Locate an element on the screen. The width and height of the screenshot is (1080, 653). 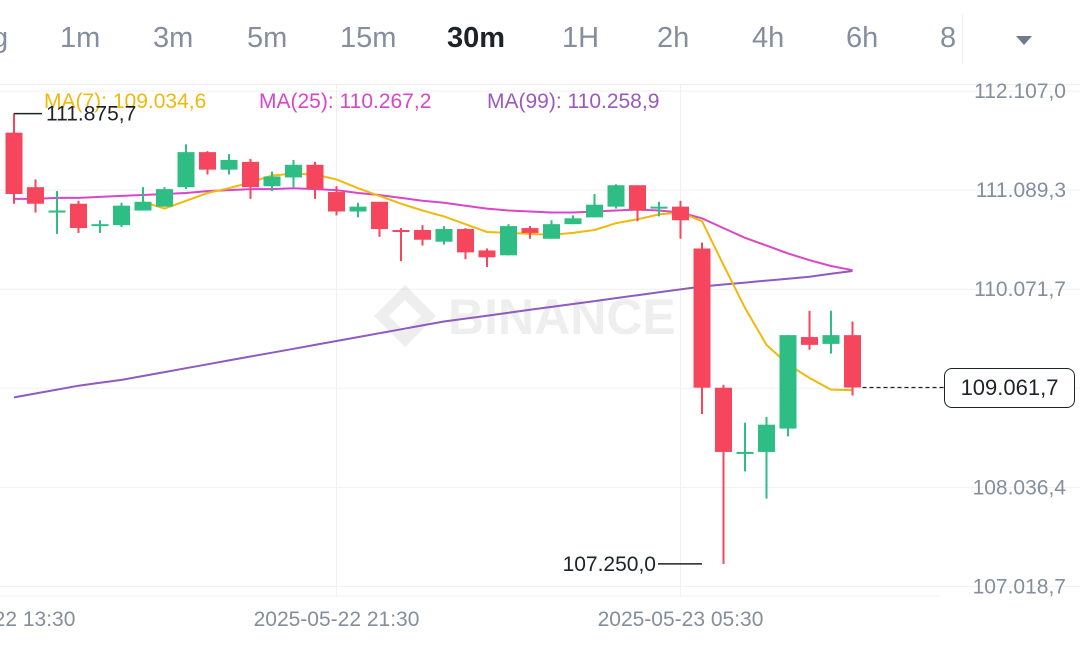
current-price-tag: 109.061,7 is located at coordinates (1009, 387).